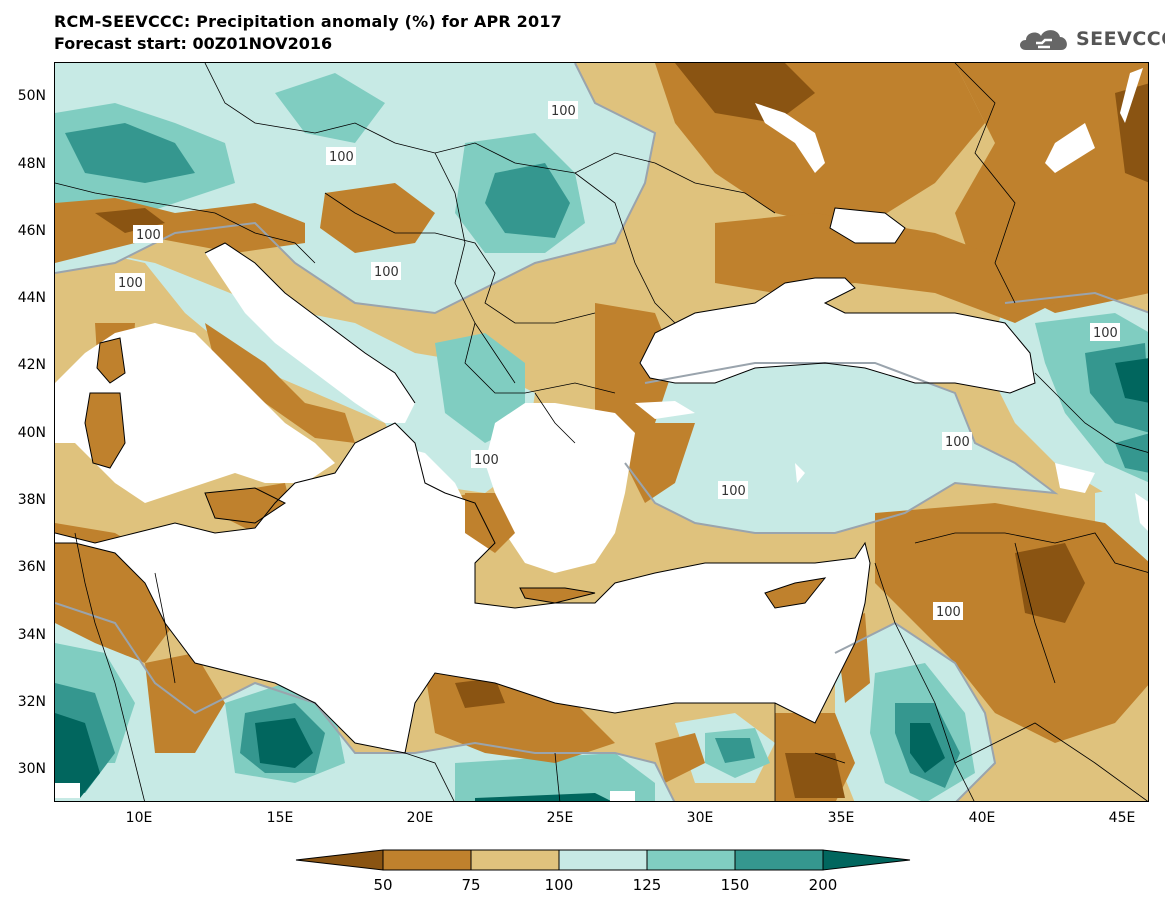 This screenshot has height=907, width=1165. What do you see at coordinates (823, 885) in the screenshot?
I see `colorbar-label-200: 200` at bounding box center [823, 885].